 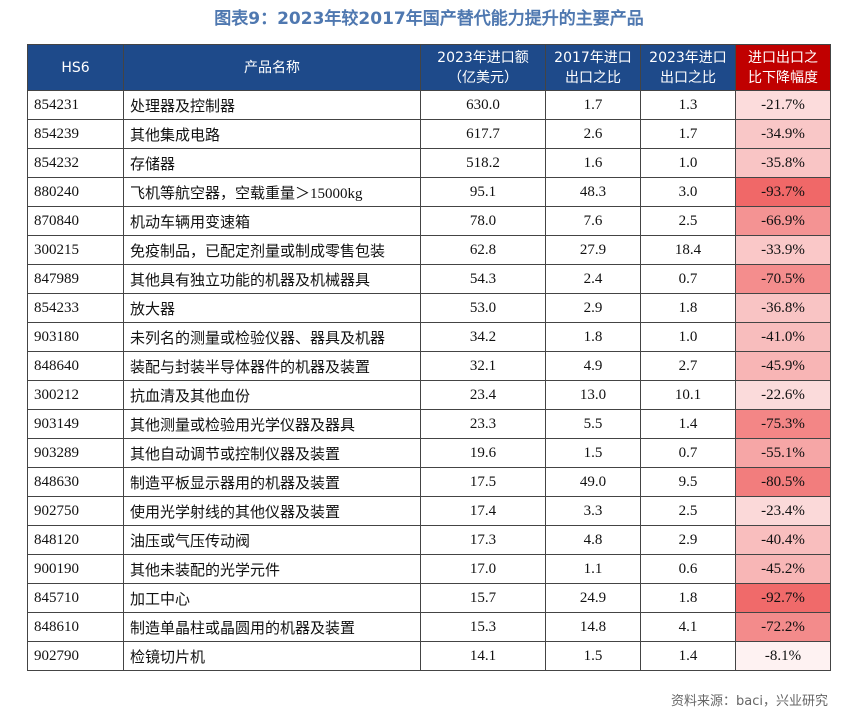 I want to click on table-cell: 18.4, so click(x=688, y=250).